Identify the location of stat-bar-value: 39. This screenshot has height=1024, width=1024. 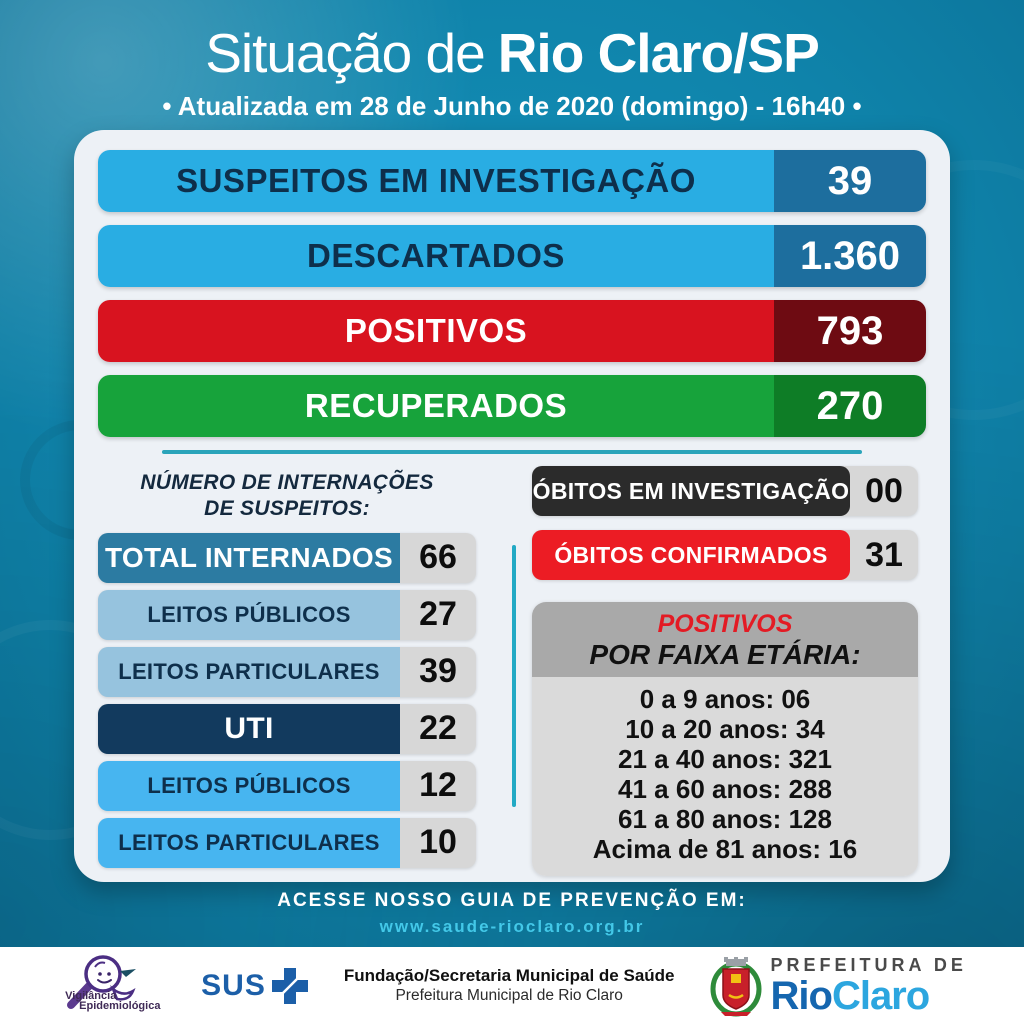
(850, 181).